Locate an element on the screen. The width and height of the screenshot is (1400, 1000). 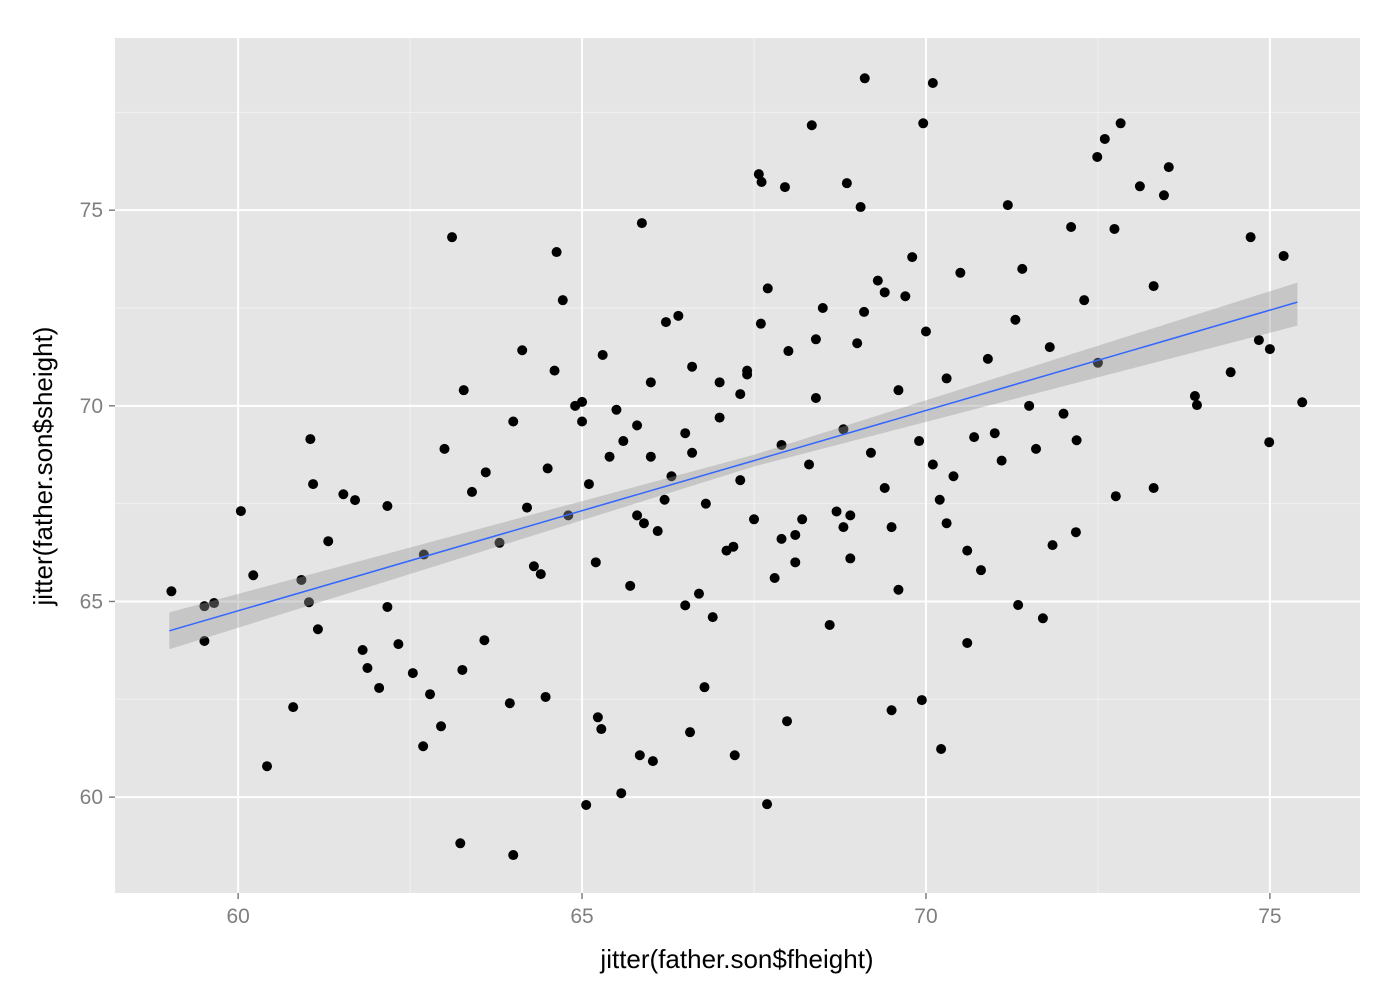
y-axis-title: jitter(father.son$sheight) is located at coordinates (43, 467).